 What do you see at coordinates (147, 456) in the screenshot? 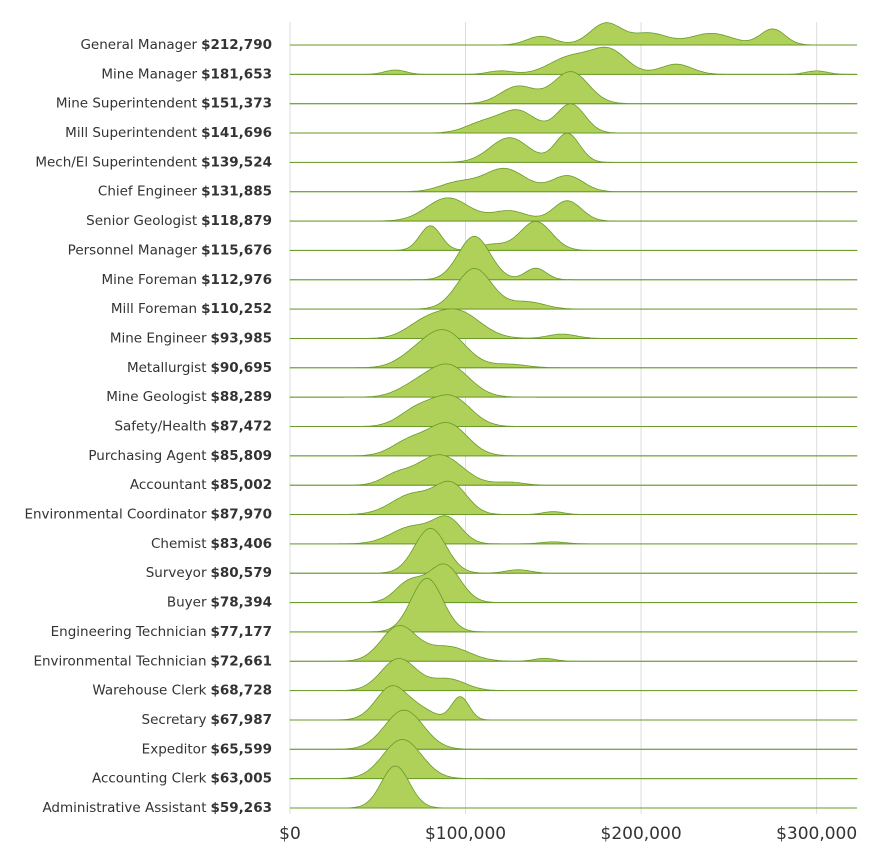
I see `category-name: Purchasing Agent` at bounding box center [147, 456].